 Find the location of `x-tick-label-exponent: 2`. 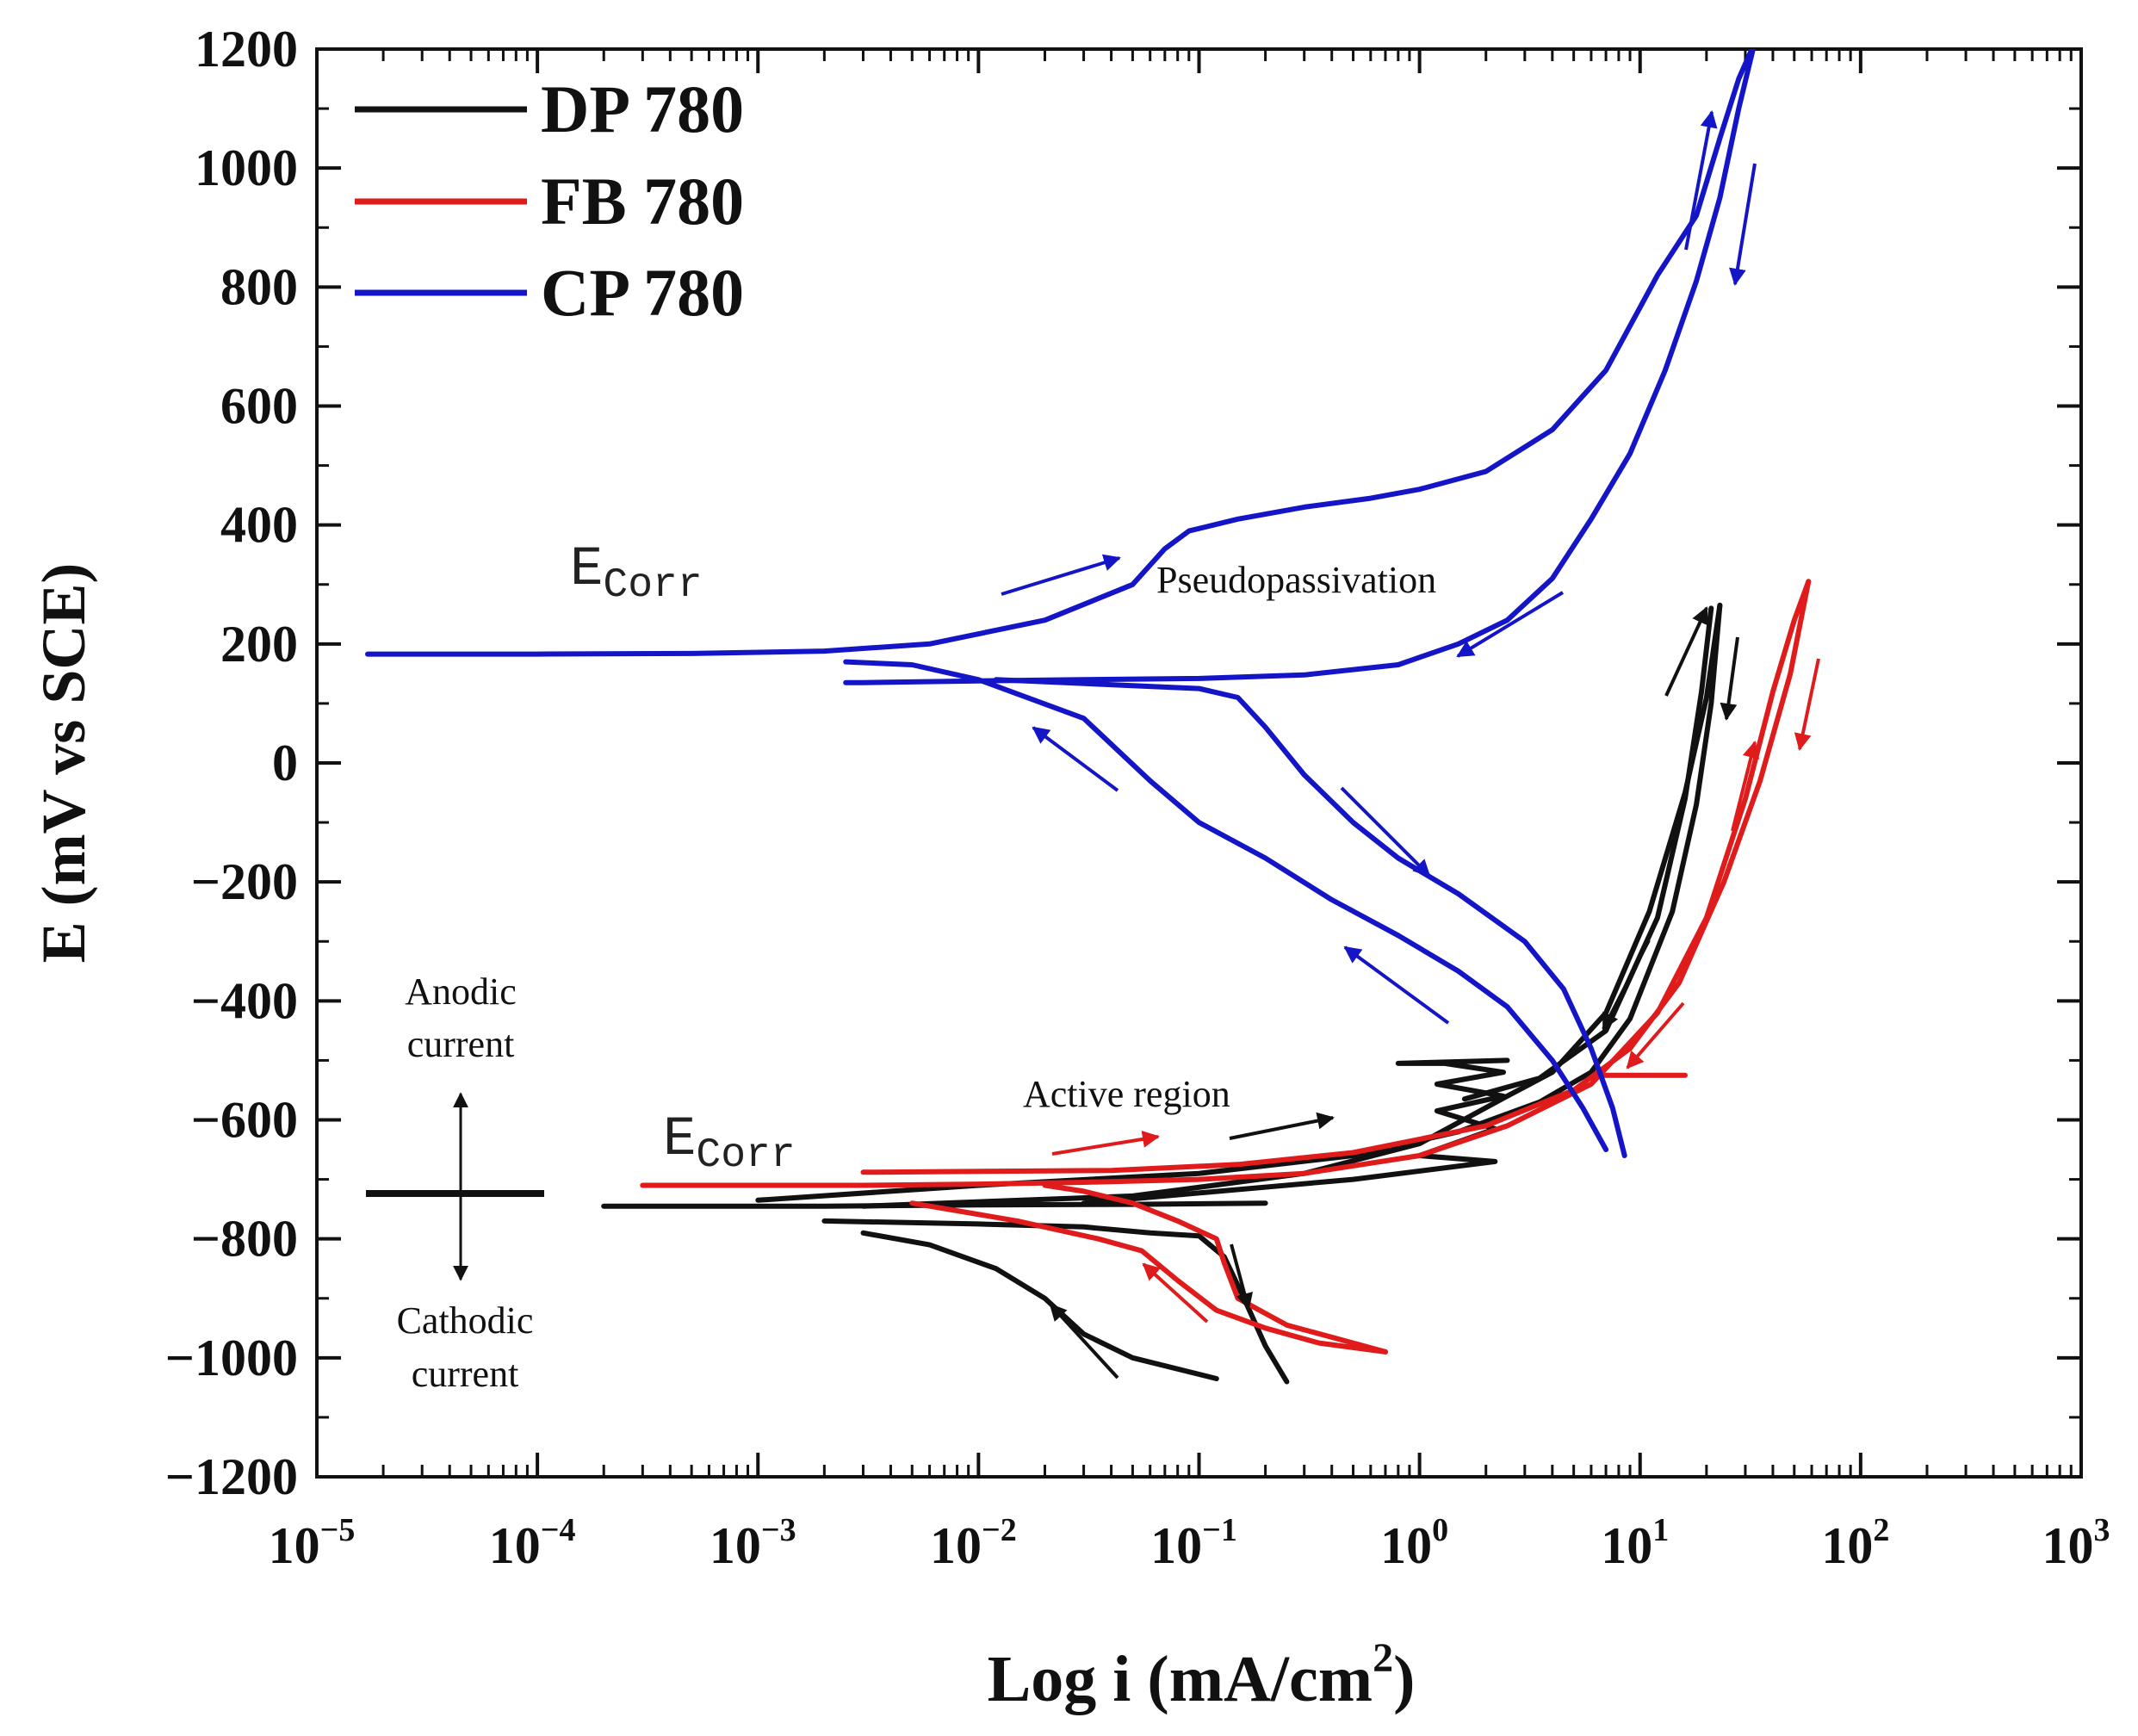

x-tick-label-exponent: 2 is located at coordinates (1881, 1530).